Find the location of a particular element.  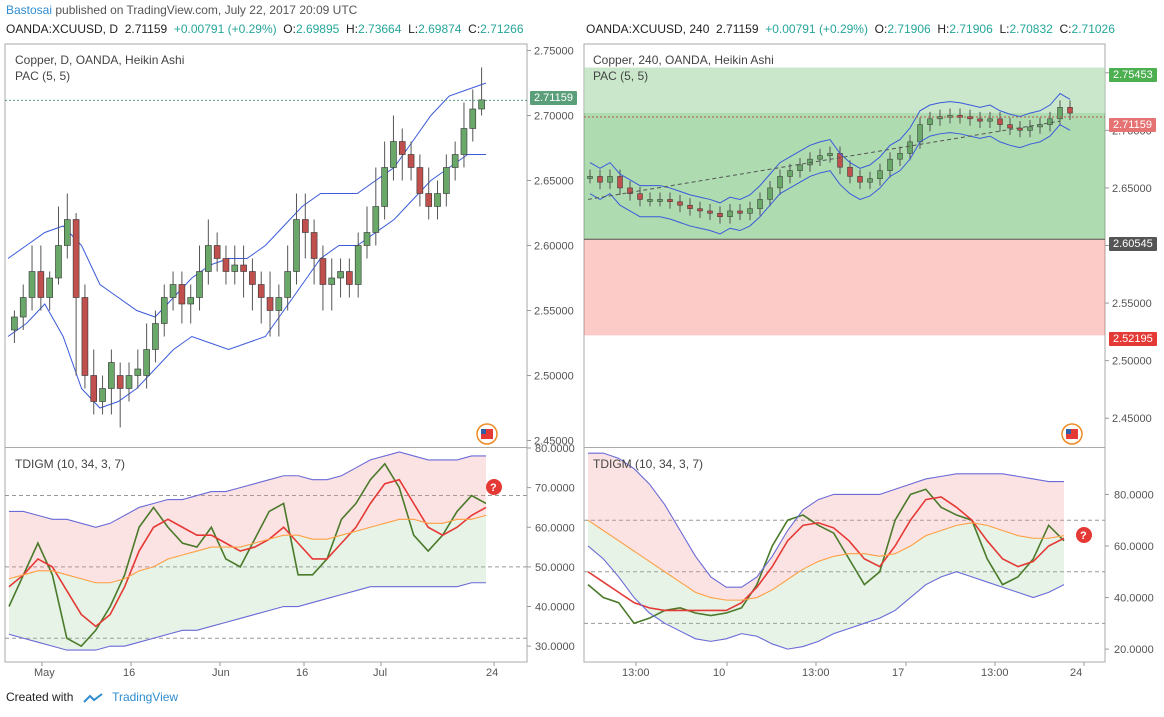

left-flag-icon is located at coordinates (487, 434).